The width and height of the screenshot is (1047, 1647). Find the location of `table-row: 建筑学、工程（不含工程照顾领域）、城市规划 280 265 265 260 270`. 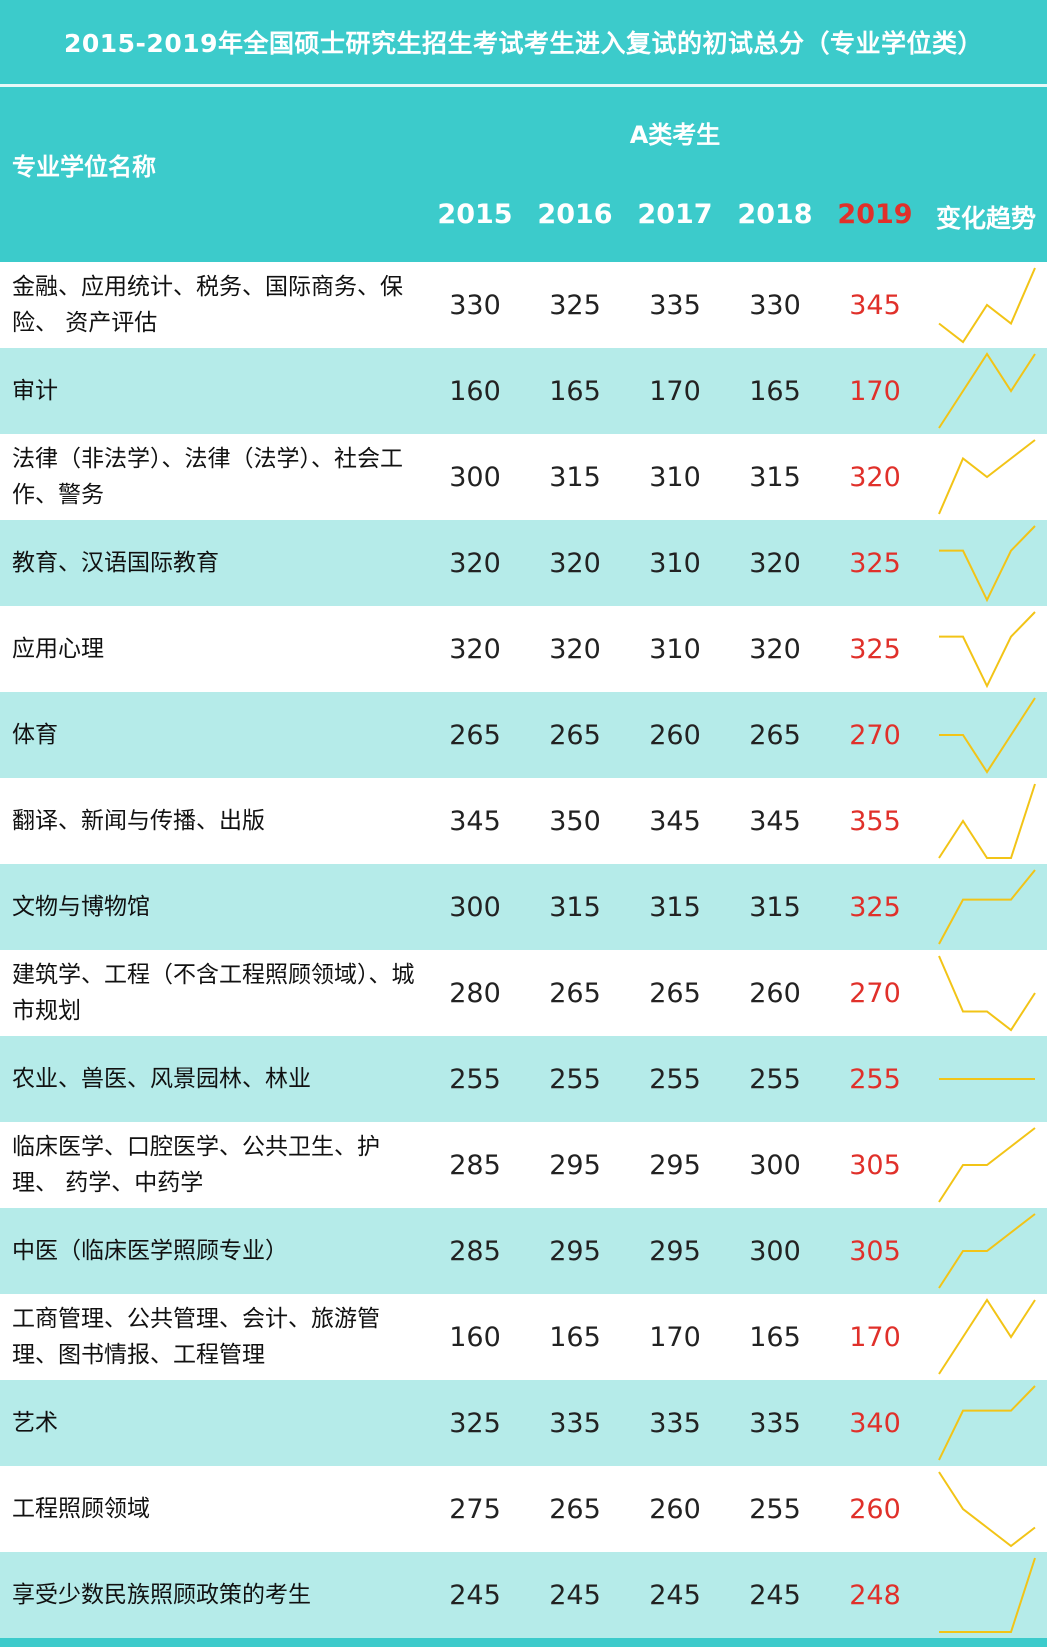

table-row: 建筑学、工程（不含工程照顾领域）、城市规划 280 265 265 260 270 is located at coordinates (523, 993).